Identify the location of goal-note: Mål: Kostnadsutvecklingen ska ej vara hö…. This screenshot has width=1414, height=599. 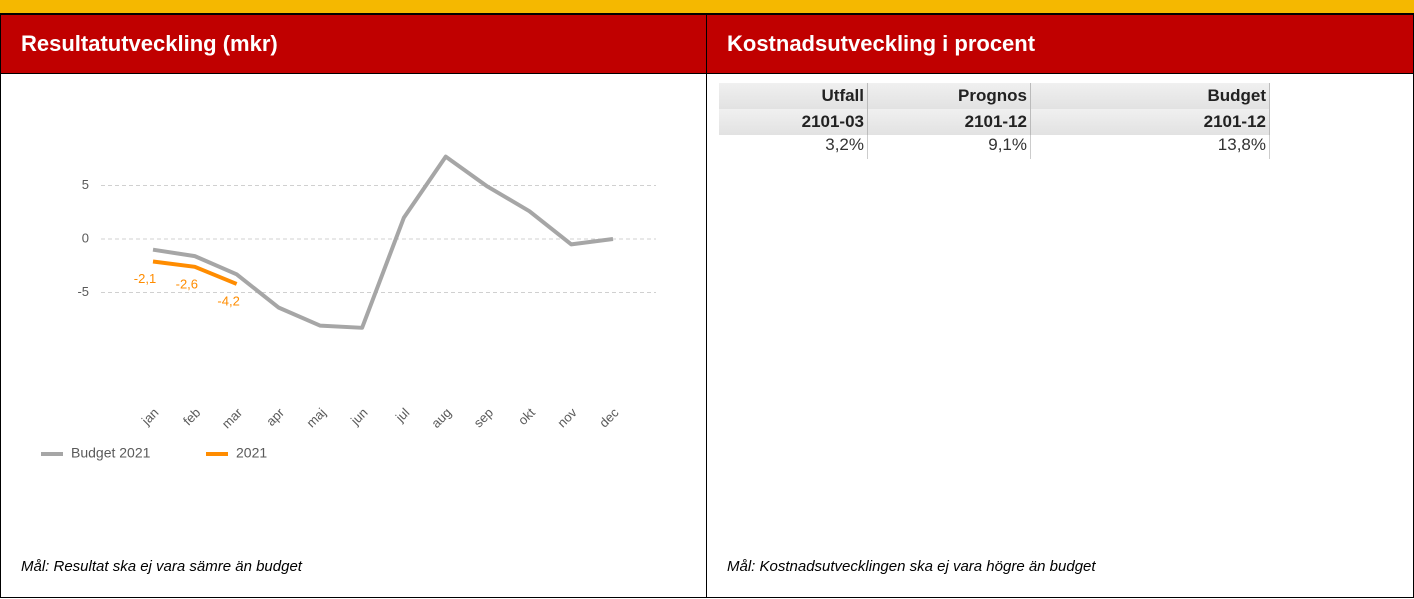
(911, 566).